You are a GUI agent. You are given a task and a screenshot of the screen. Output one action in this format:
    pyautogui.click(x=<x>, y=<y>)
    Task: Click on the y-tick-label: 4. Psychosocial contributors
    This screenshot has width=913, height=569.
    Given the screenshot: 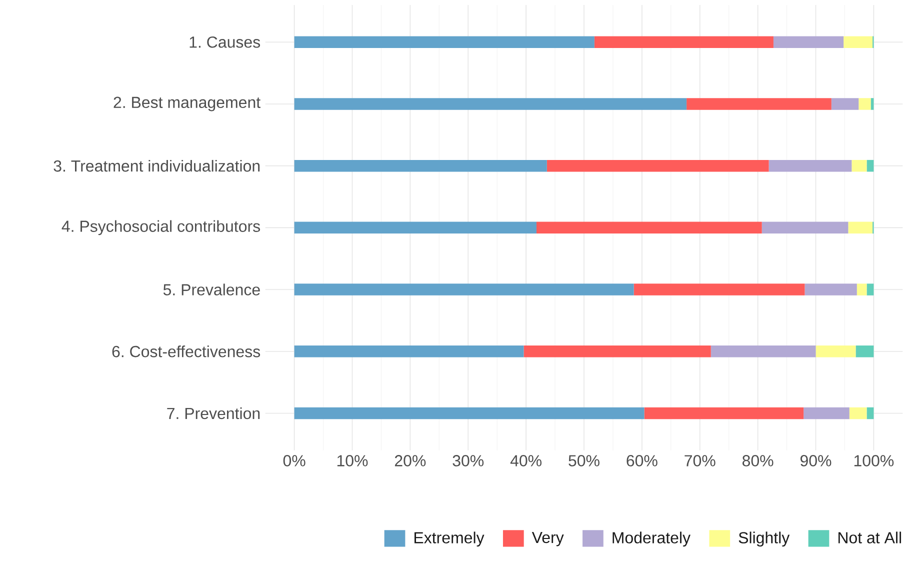 What is the action you would take?
    pyautogui.click(x=161, y=228)
    